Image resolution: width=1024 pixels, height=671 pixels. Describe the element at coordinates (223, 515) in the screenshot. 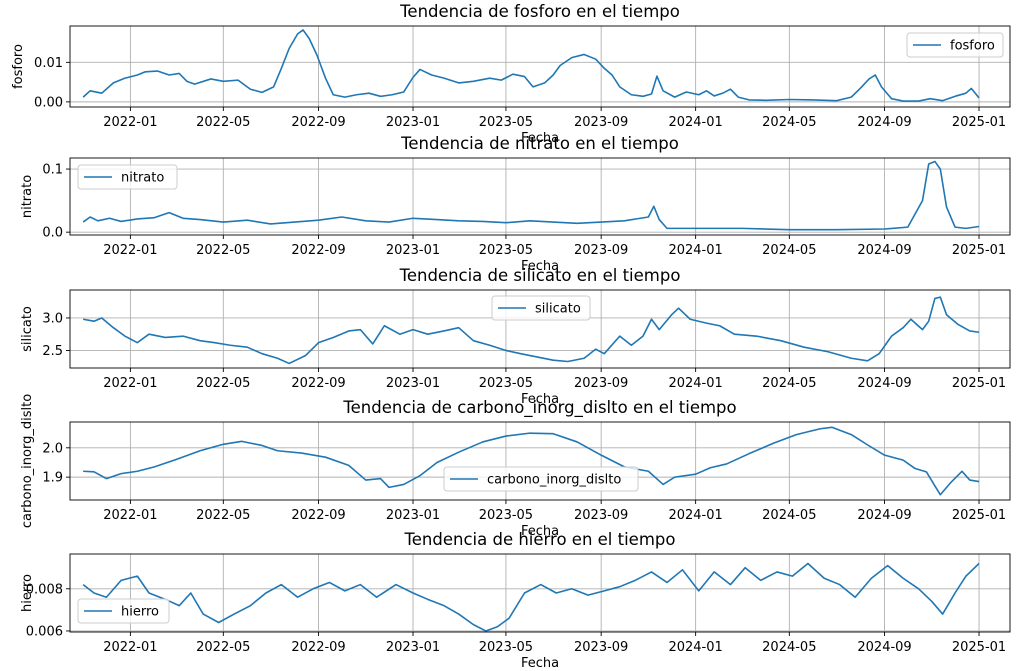

I see `carbono-xtick-label-1: 2022-05` at that location.